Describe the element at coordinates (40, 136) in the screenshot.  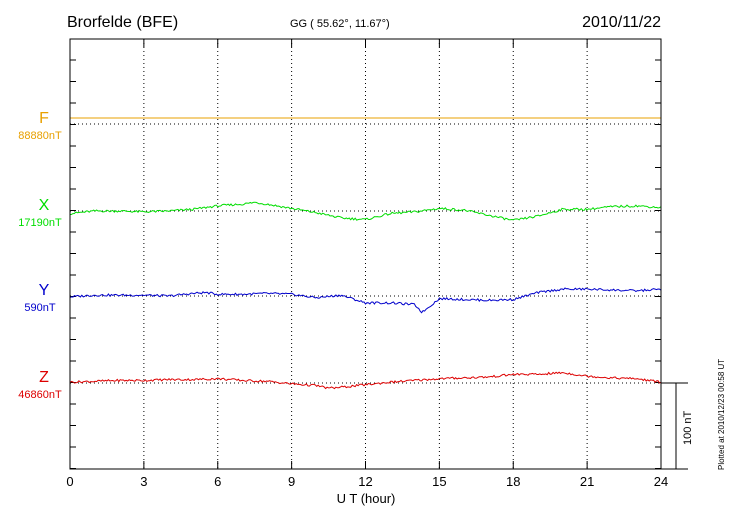
I see `series-baseline-f: 88880nT` at that location.